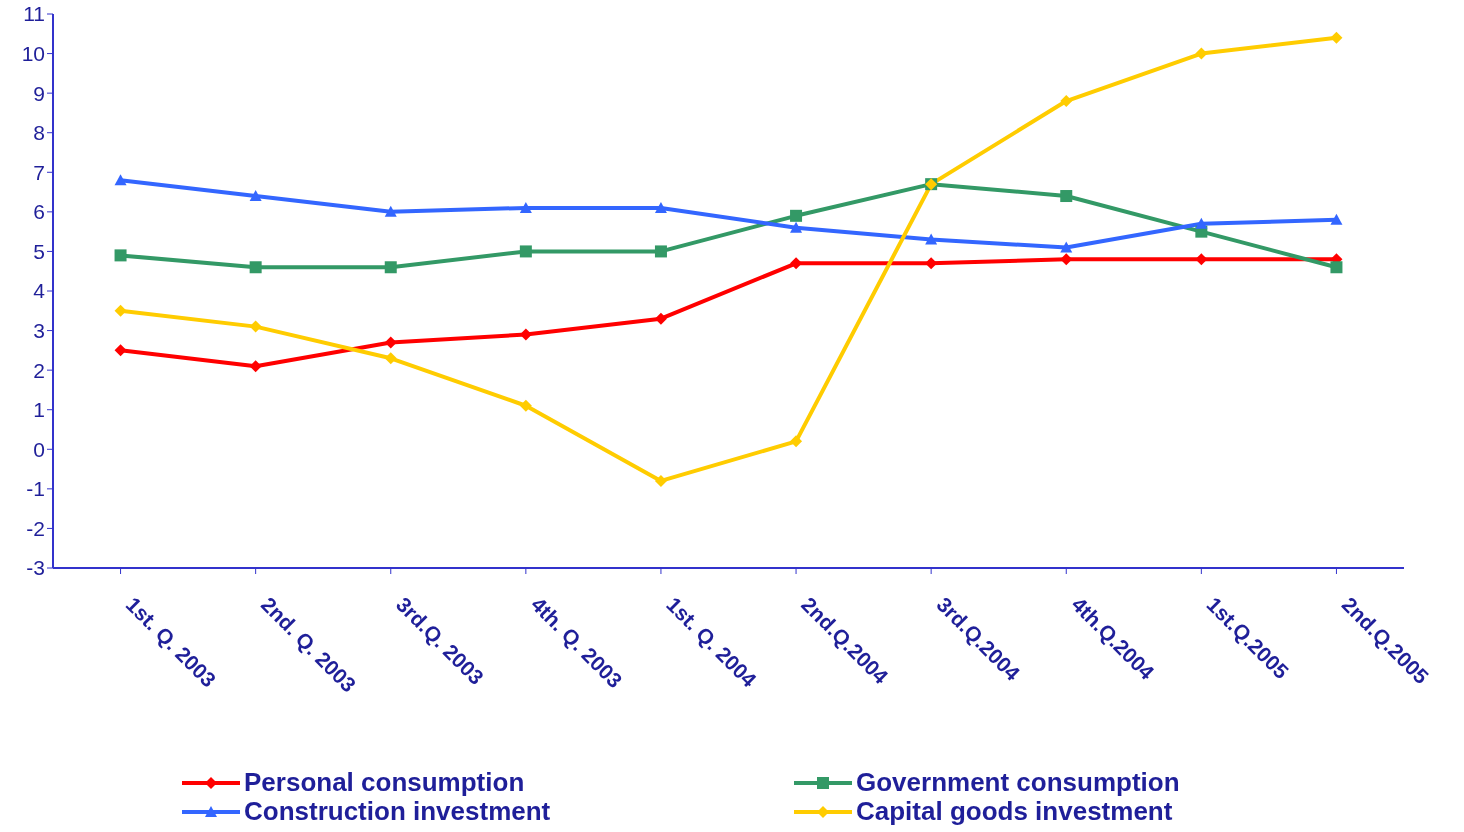 This screenshot has height=832, width=1464. I want to click on y-tick-label: 1, so click(39, 410).